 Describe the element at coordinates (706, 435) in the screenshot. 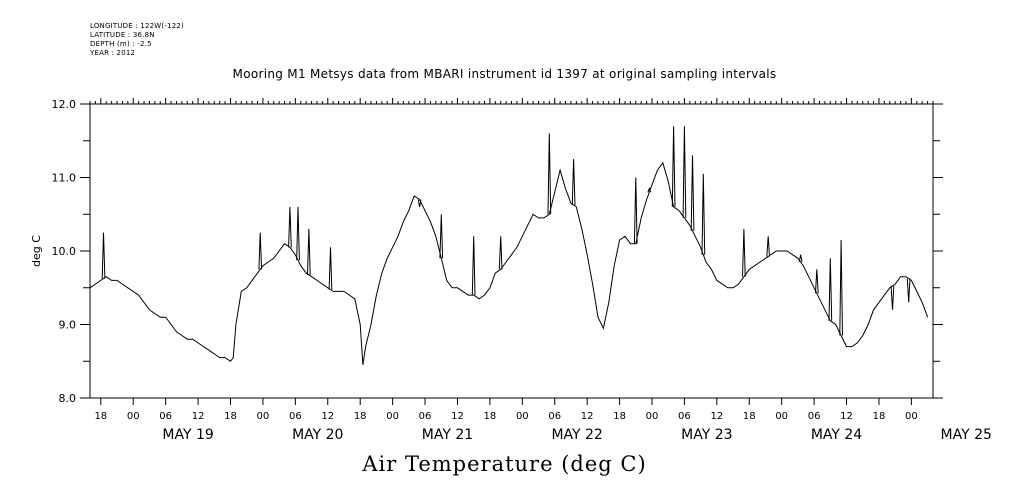

I see `x-day-label: MAY 23` at that location.